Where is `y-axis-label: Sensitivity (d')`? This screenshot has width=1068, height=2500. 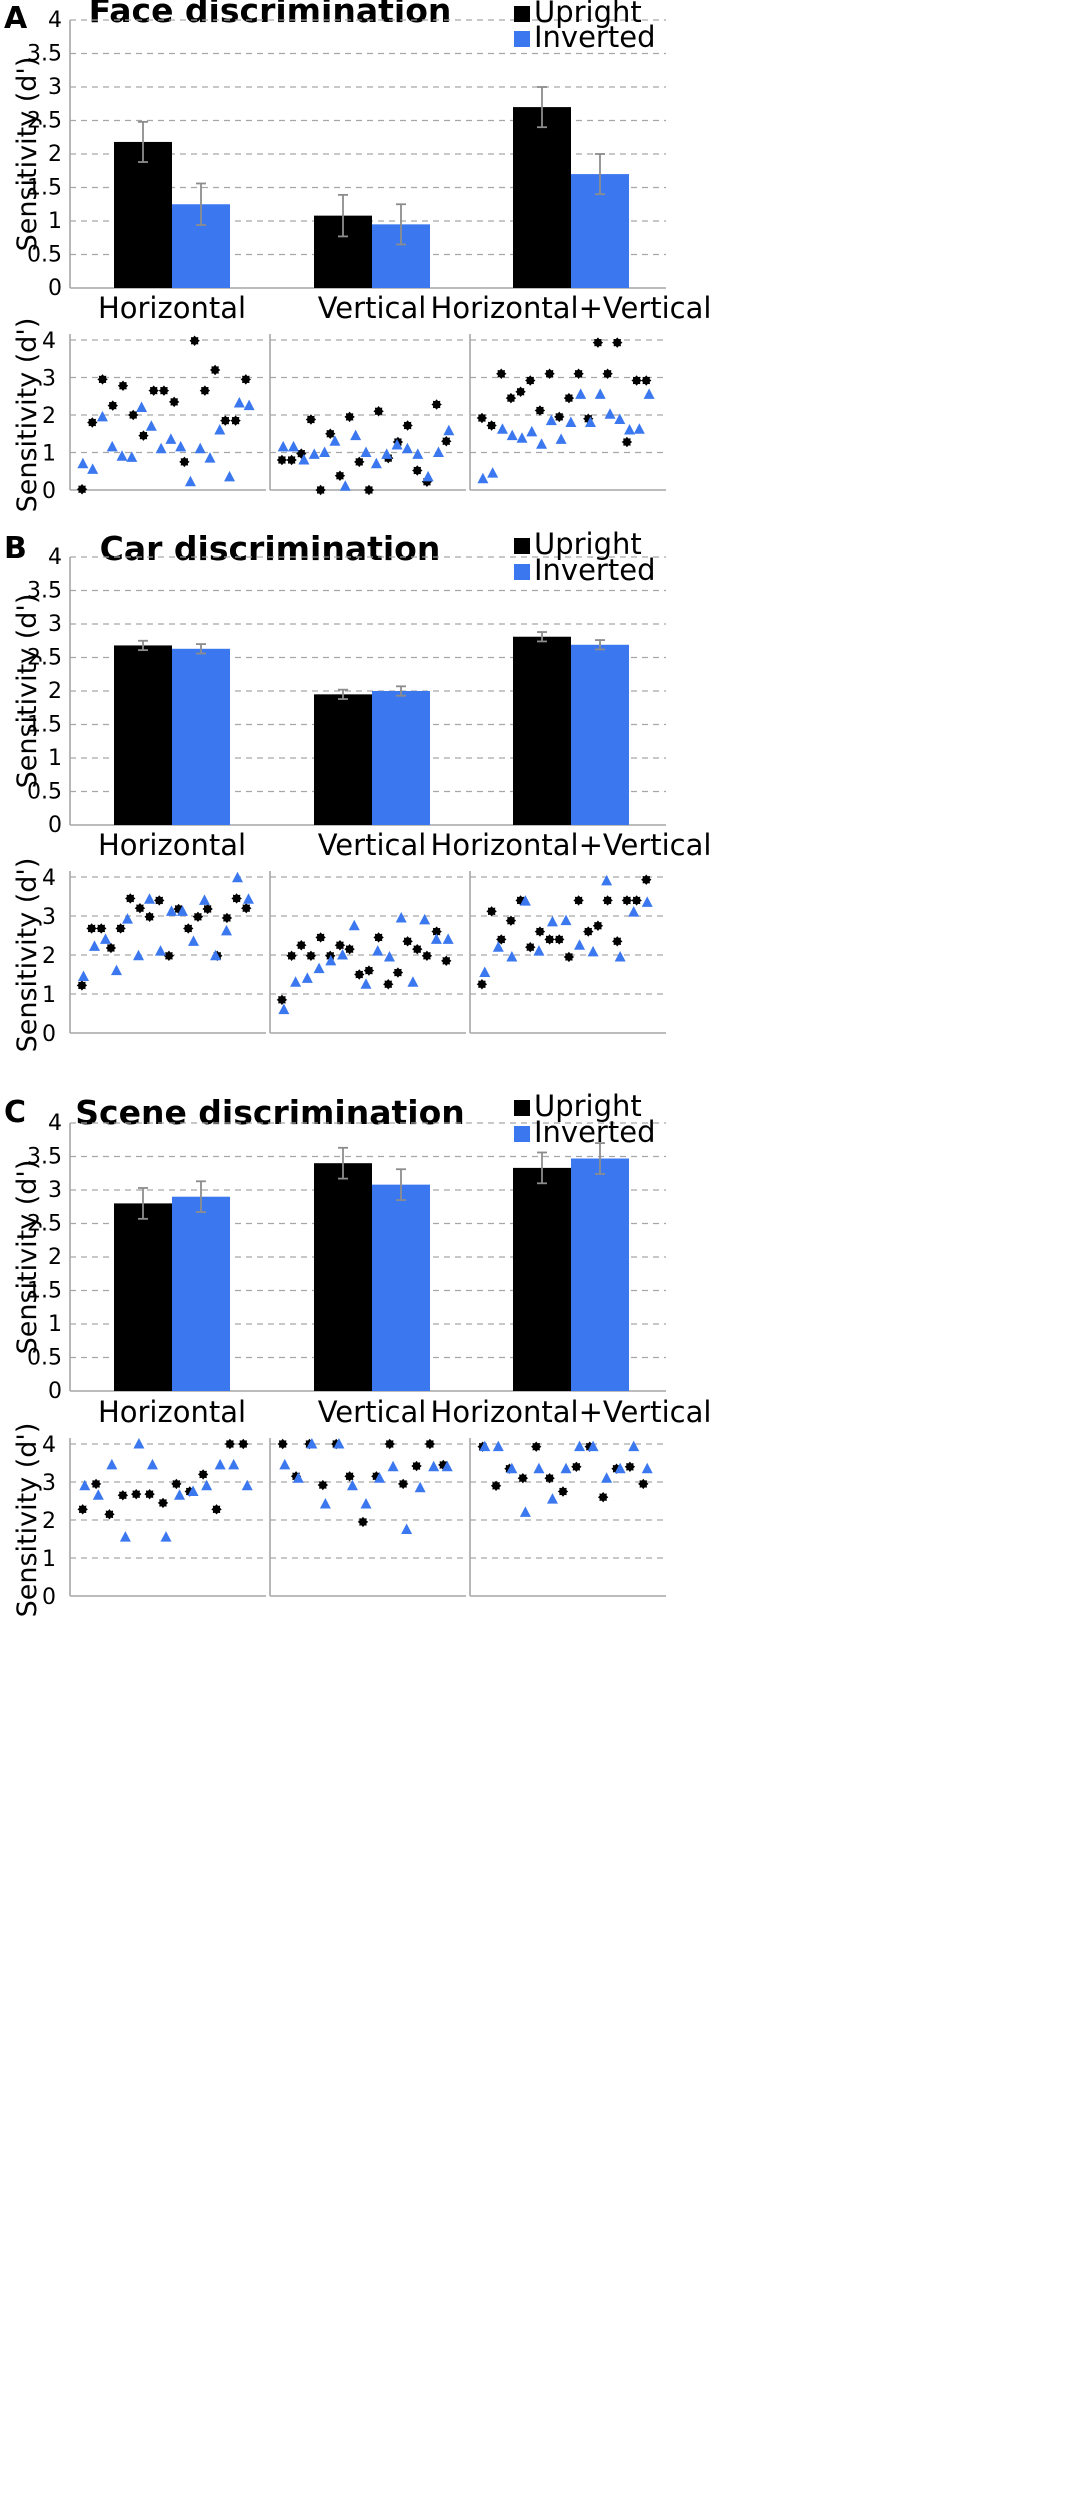 y-axis-label: Sensitivity (d') is located at coordinates (27, 154).